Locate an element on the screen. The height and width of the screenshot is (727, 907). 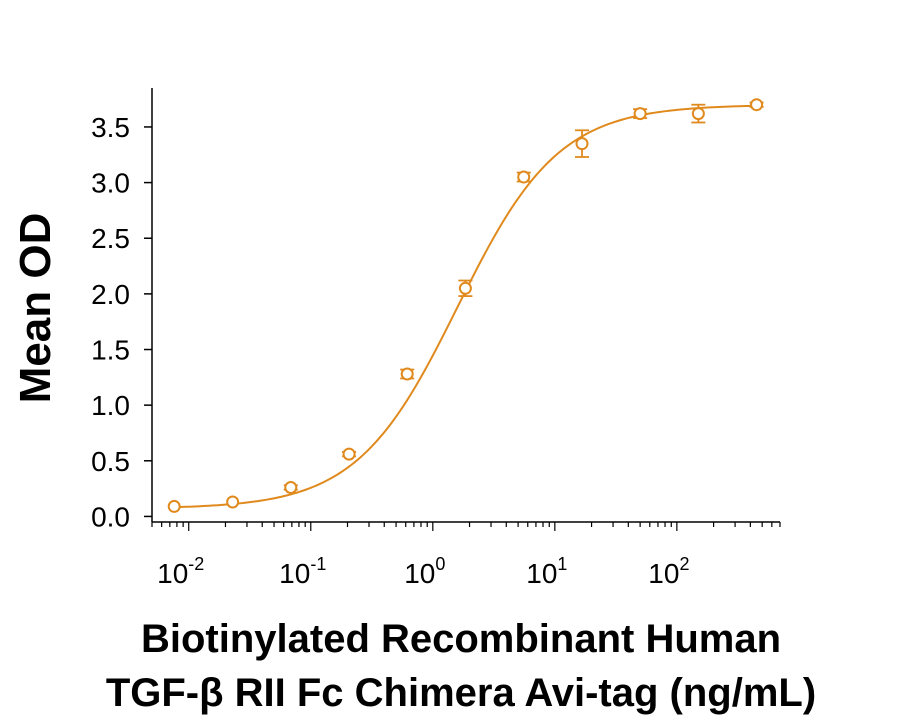
x-tick-label: 10² is located at coordinates (668, 571).